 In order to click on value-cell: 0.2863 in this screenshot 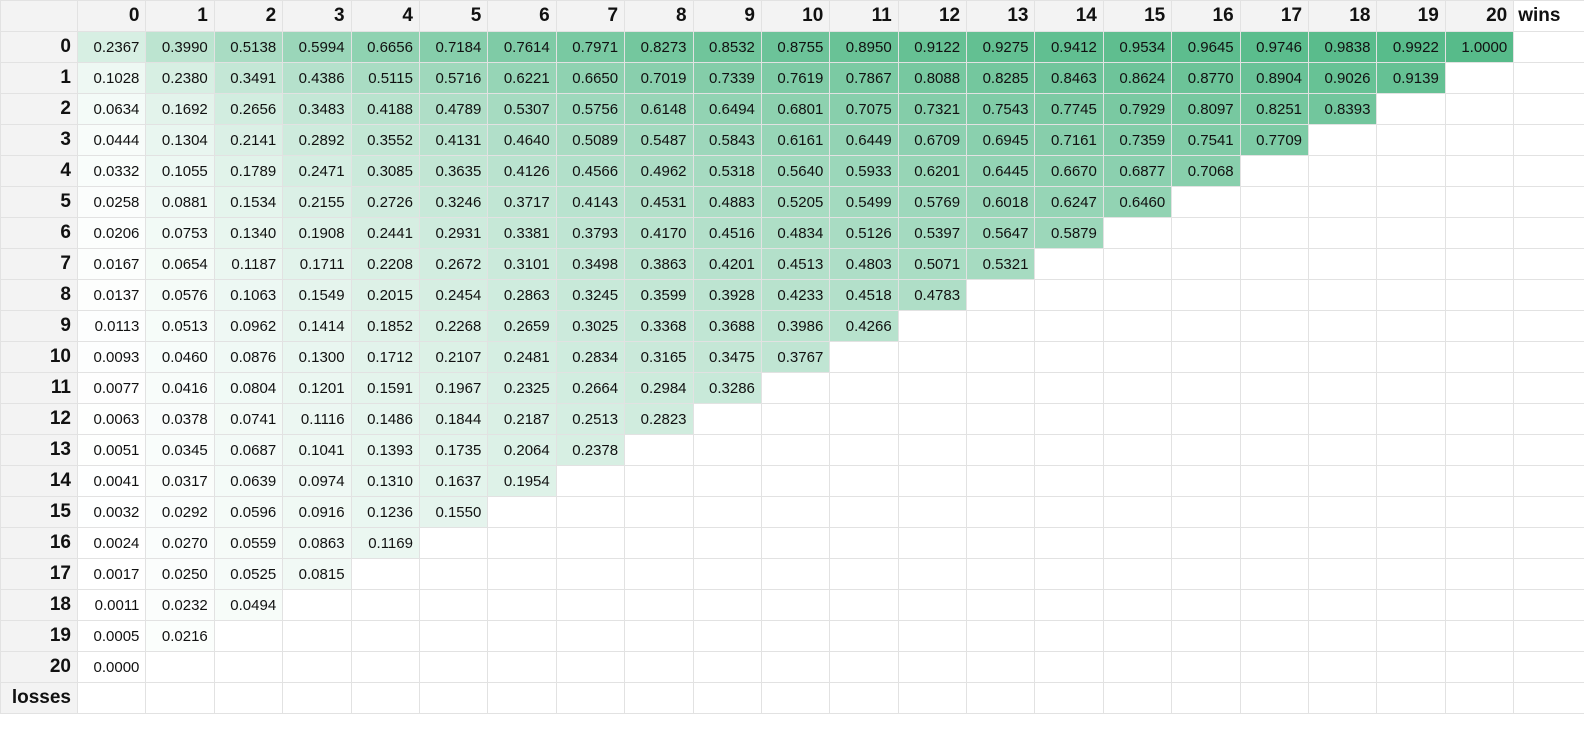, I will do `click(522, 295)`.